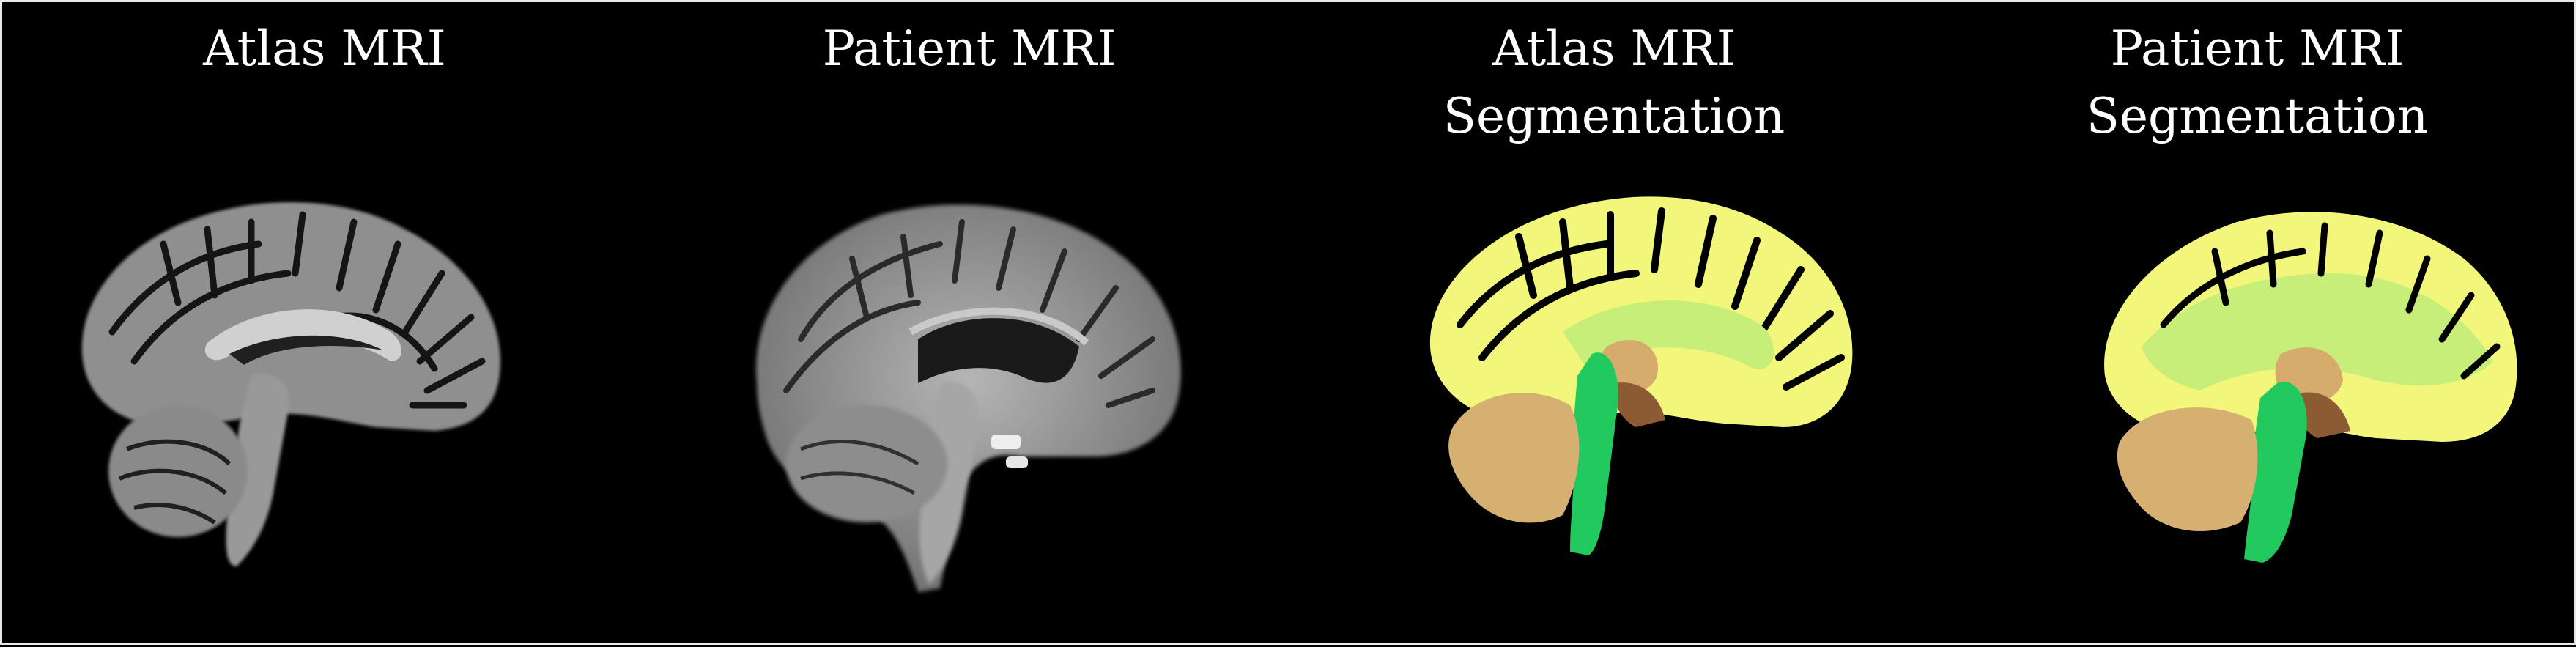  Describe the element at coordinates (976, 406) in the screenshot. I see `patient-mri-image` at that location.